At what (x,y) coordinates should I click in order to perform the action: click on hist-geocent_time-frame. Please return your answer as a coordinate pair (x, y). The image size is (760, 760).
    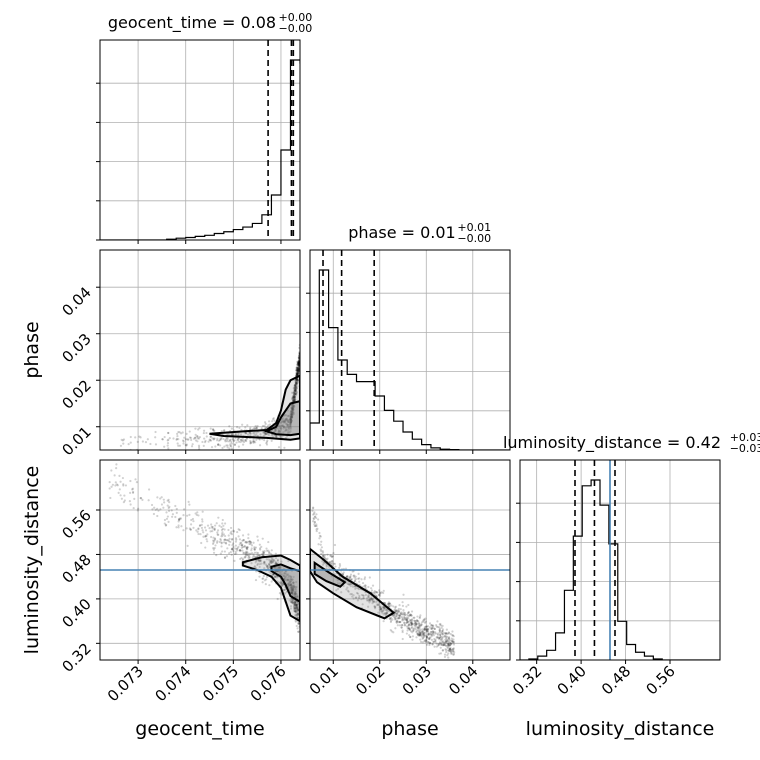
    Looking at the image, I should click on (200, 140).